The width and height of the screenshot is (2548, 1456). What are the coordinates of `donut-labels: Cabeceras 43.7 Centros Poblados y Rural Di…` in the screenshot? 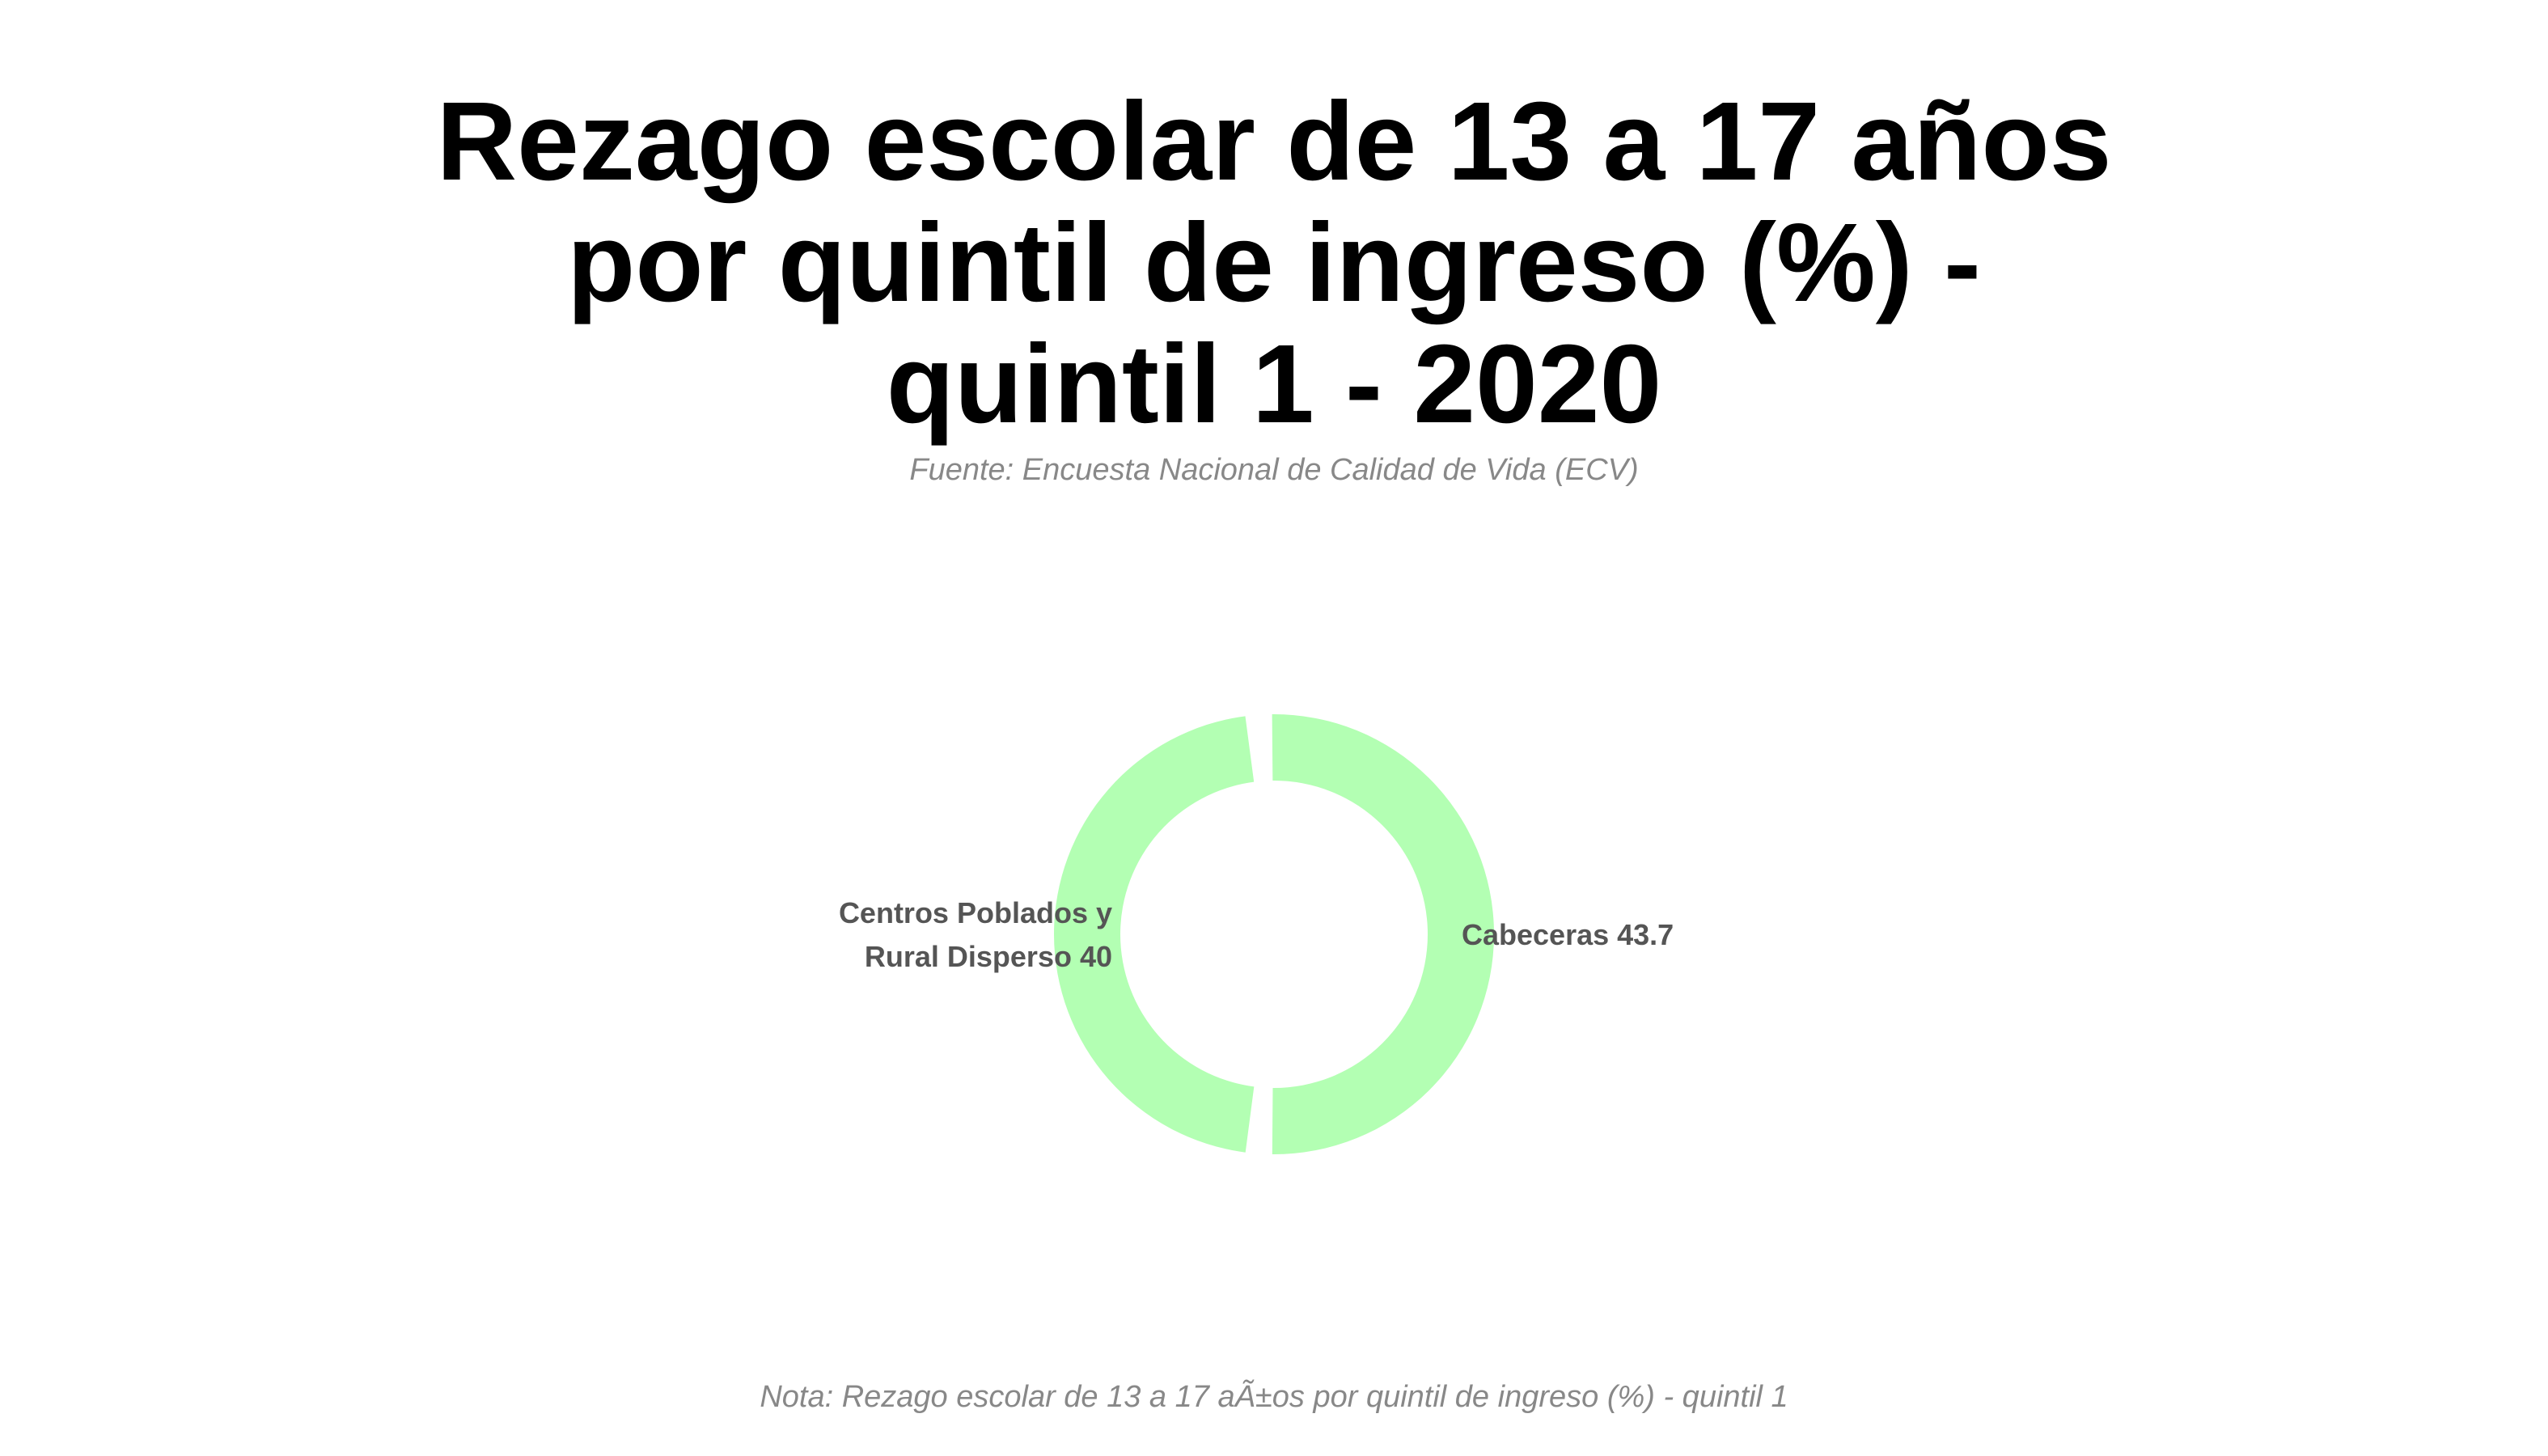 It's located at (1256, 935).